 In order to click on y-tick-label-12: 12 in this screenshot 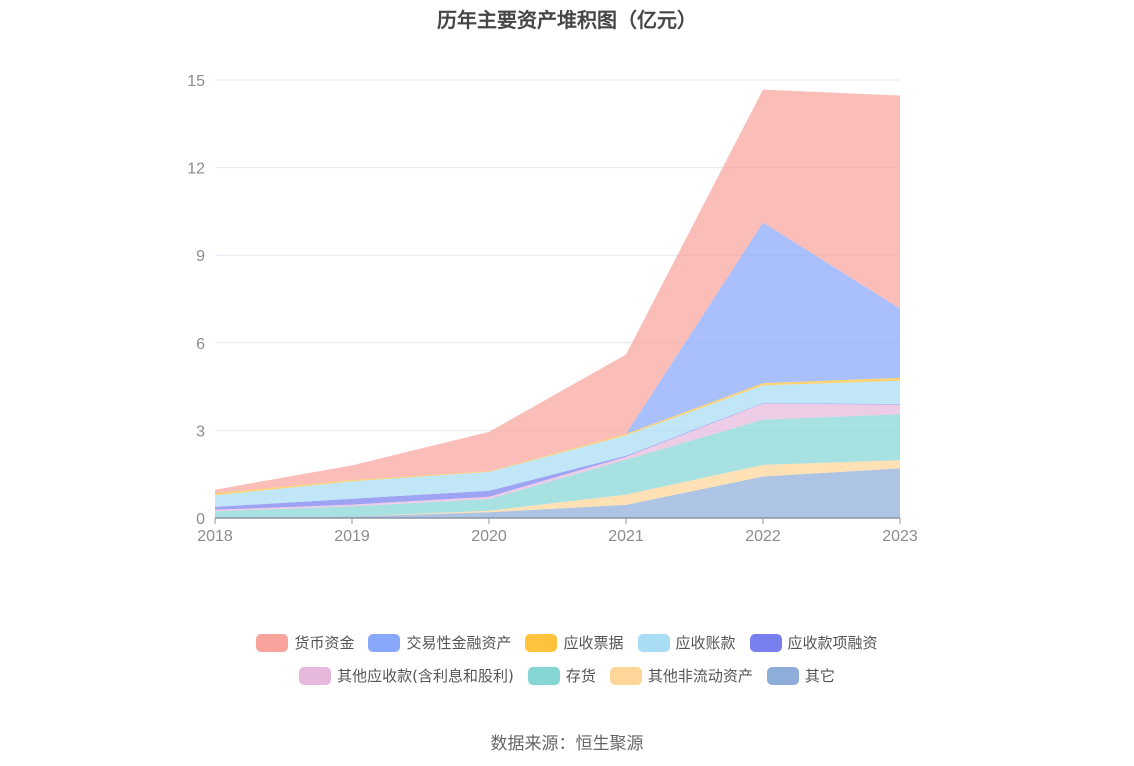, I will do `click(196, 169)`.